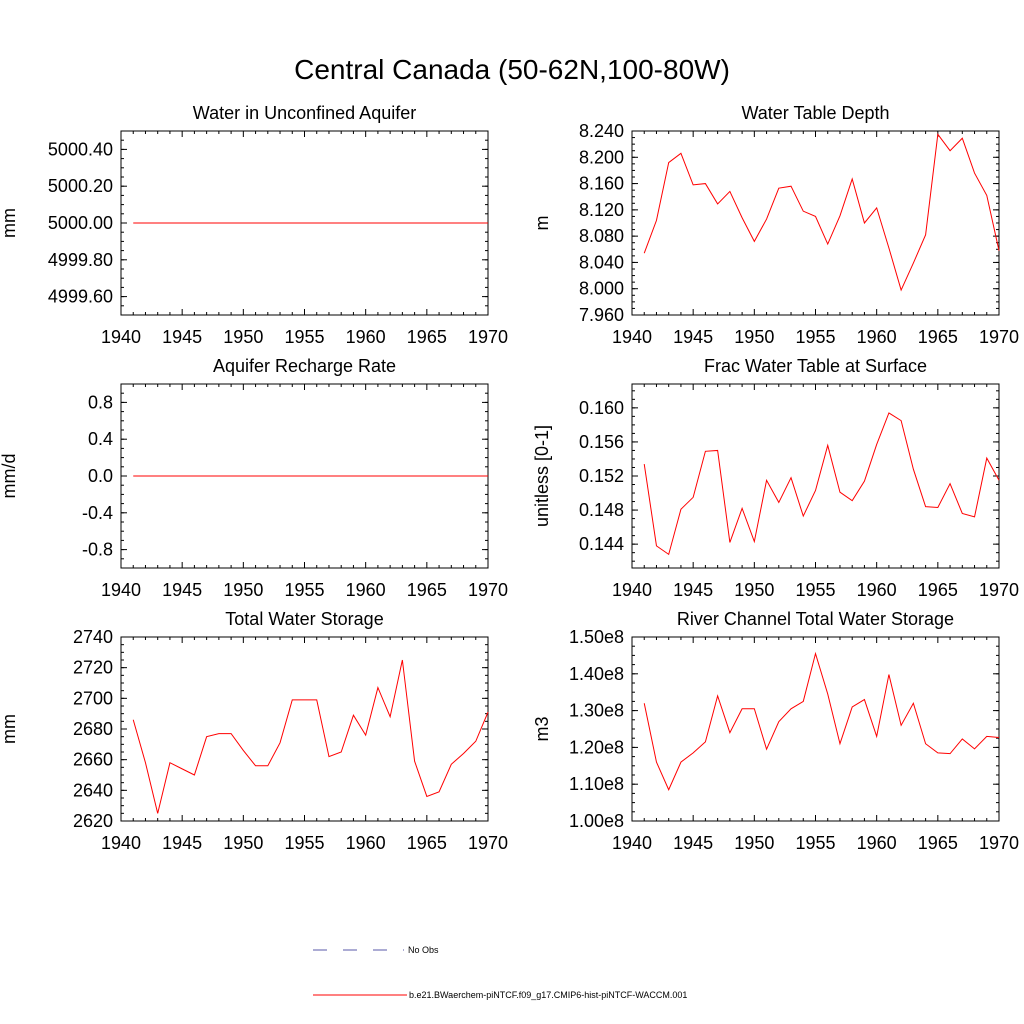 The height and width of the screenshot is (1024, 1024). Describe the element at coordinates (93, 698) in the screenshot. I see `y-tick-label: 2700` at that location.